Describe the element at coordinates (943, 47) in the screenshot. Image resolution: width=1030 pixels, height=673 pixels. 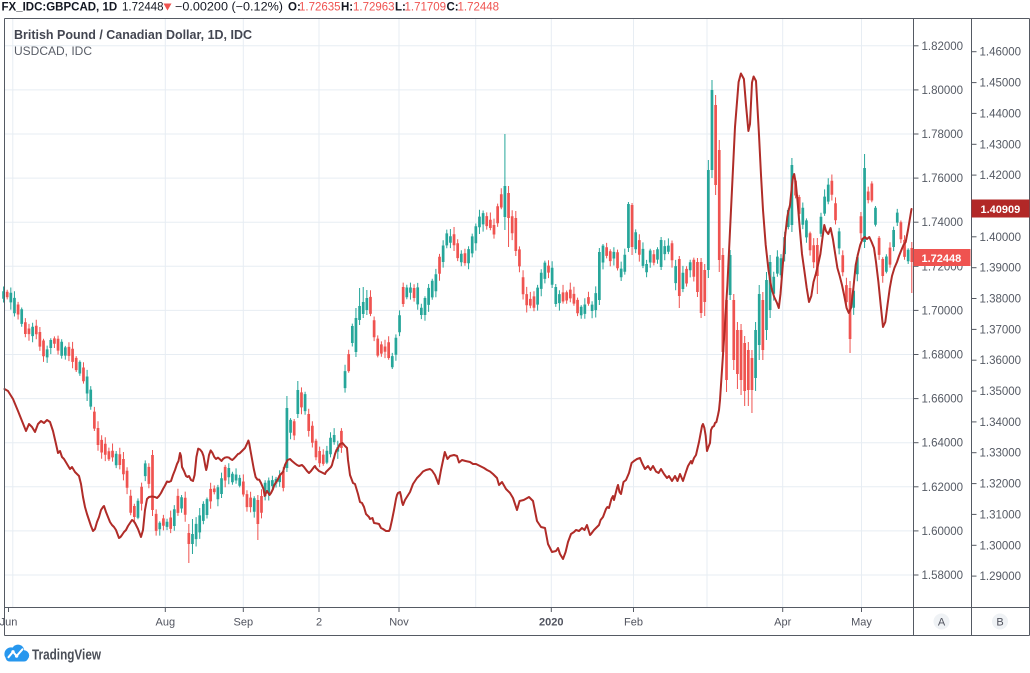
I see `svg-text: 1.82000` at that location.